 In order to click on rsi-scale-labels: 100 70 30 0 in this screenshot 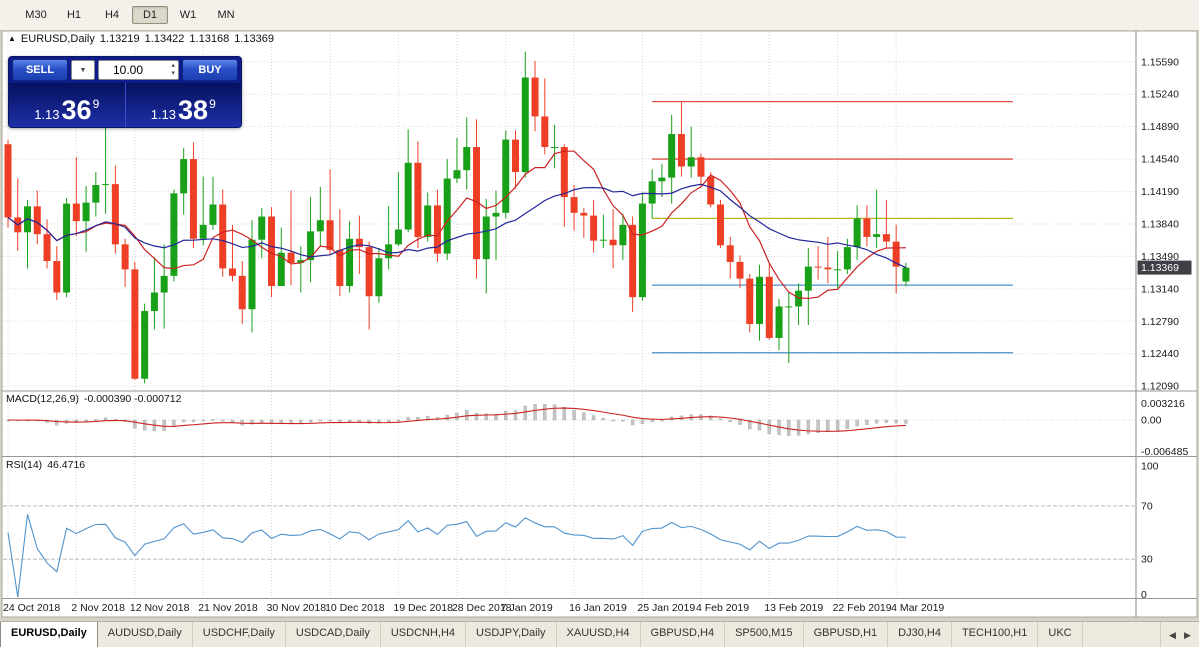, I will do `click(1150, 531)`.